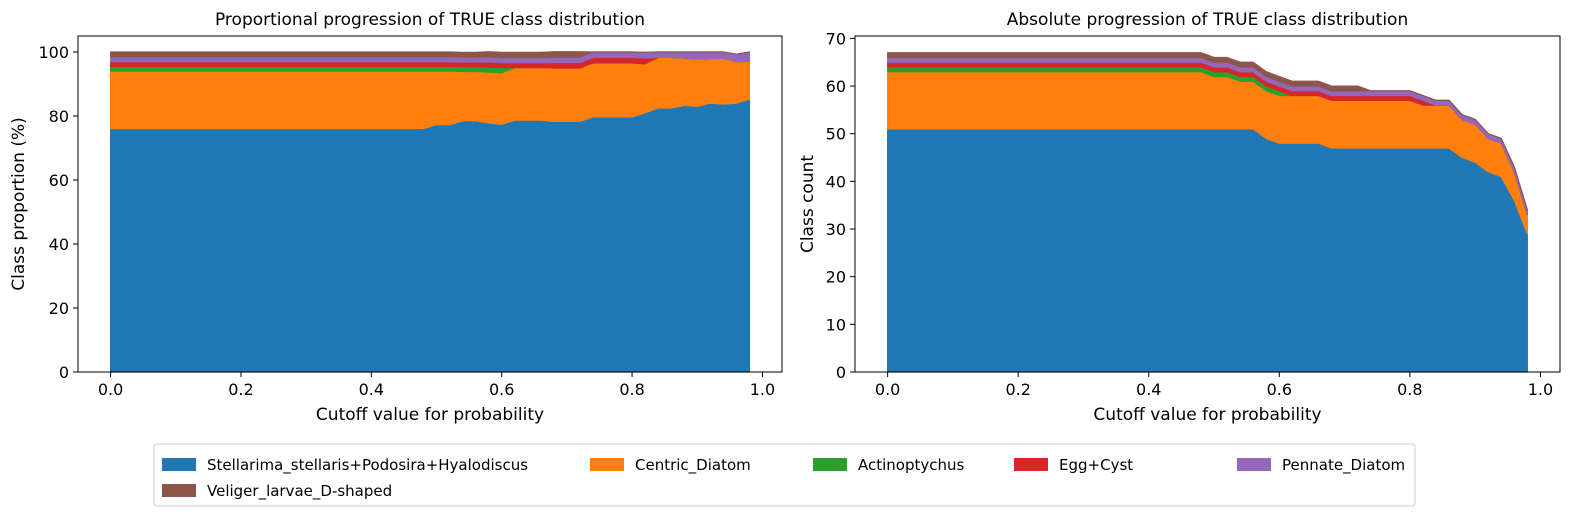 The image size is (1589, 524). What do you see at coordinates (836, 134) in the screenshot?
I see `y-tick-label: 50` at bounding box center [836, 134].